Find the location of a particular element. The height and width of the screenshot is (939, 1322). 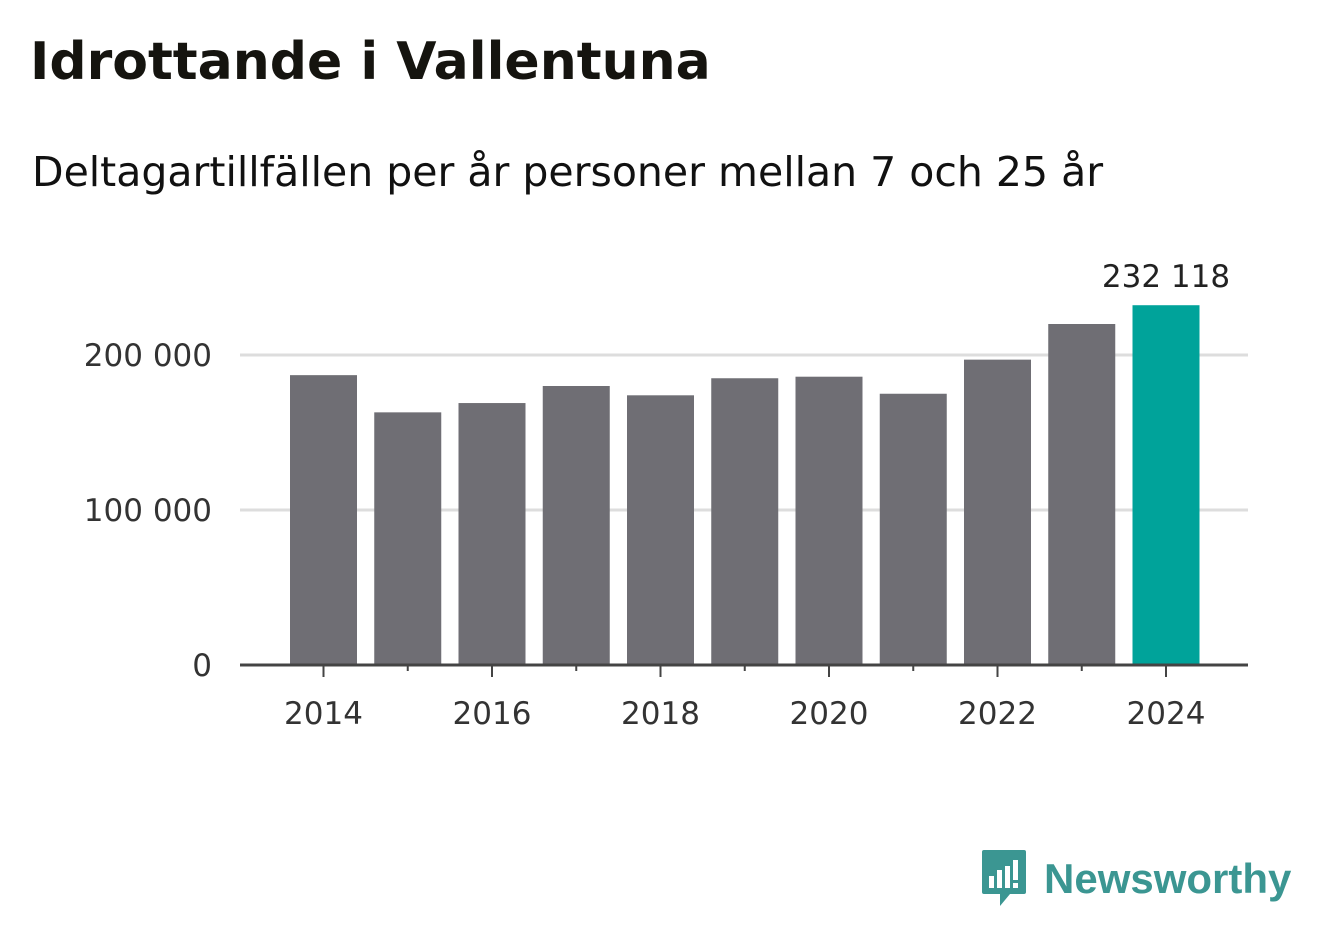

bar-2015 is located at coordinates (408, 538).